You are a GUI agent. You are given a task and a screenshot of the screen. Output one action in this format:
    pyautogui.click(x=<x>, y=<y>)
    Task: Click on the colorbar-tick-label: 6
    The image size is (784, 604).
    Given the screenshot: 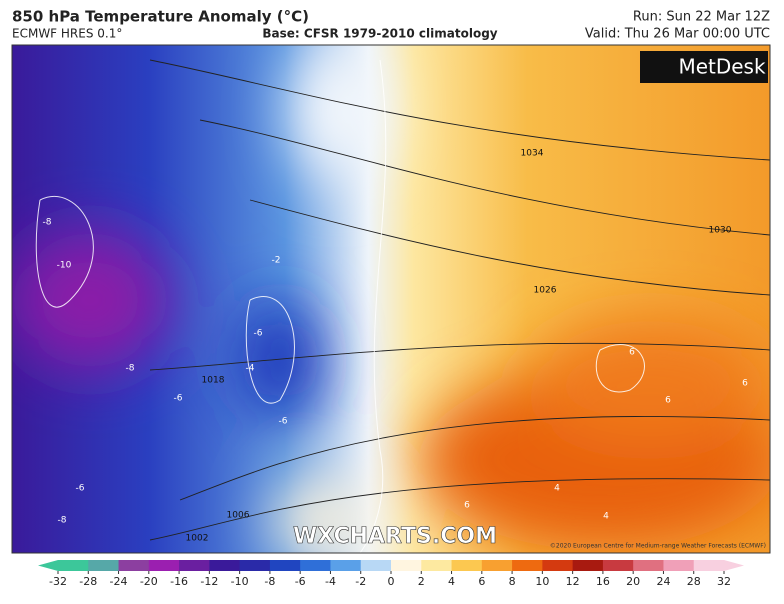 What is the action you would take?
    pyautogui.click(x=481, y=581)
    